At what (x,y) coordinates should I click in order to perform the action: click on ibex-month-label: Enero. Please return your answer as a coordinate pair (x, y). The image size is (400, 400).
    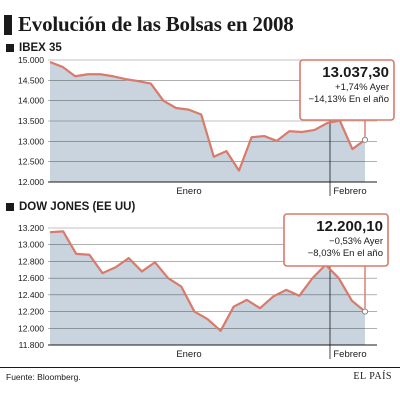
    Looking at the image, I should click on (188, 191).